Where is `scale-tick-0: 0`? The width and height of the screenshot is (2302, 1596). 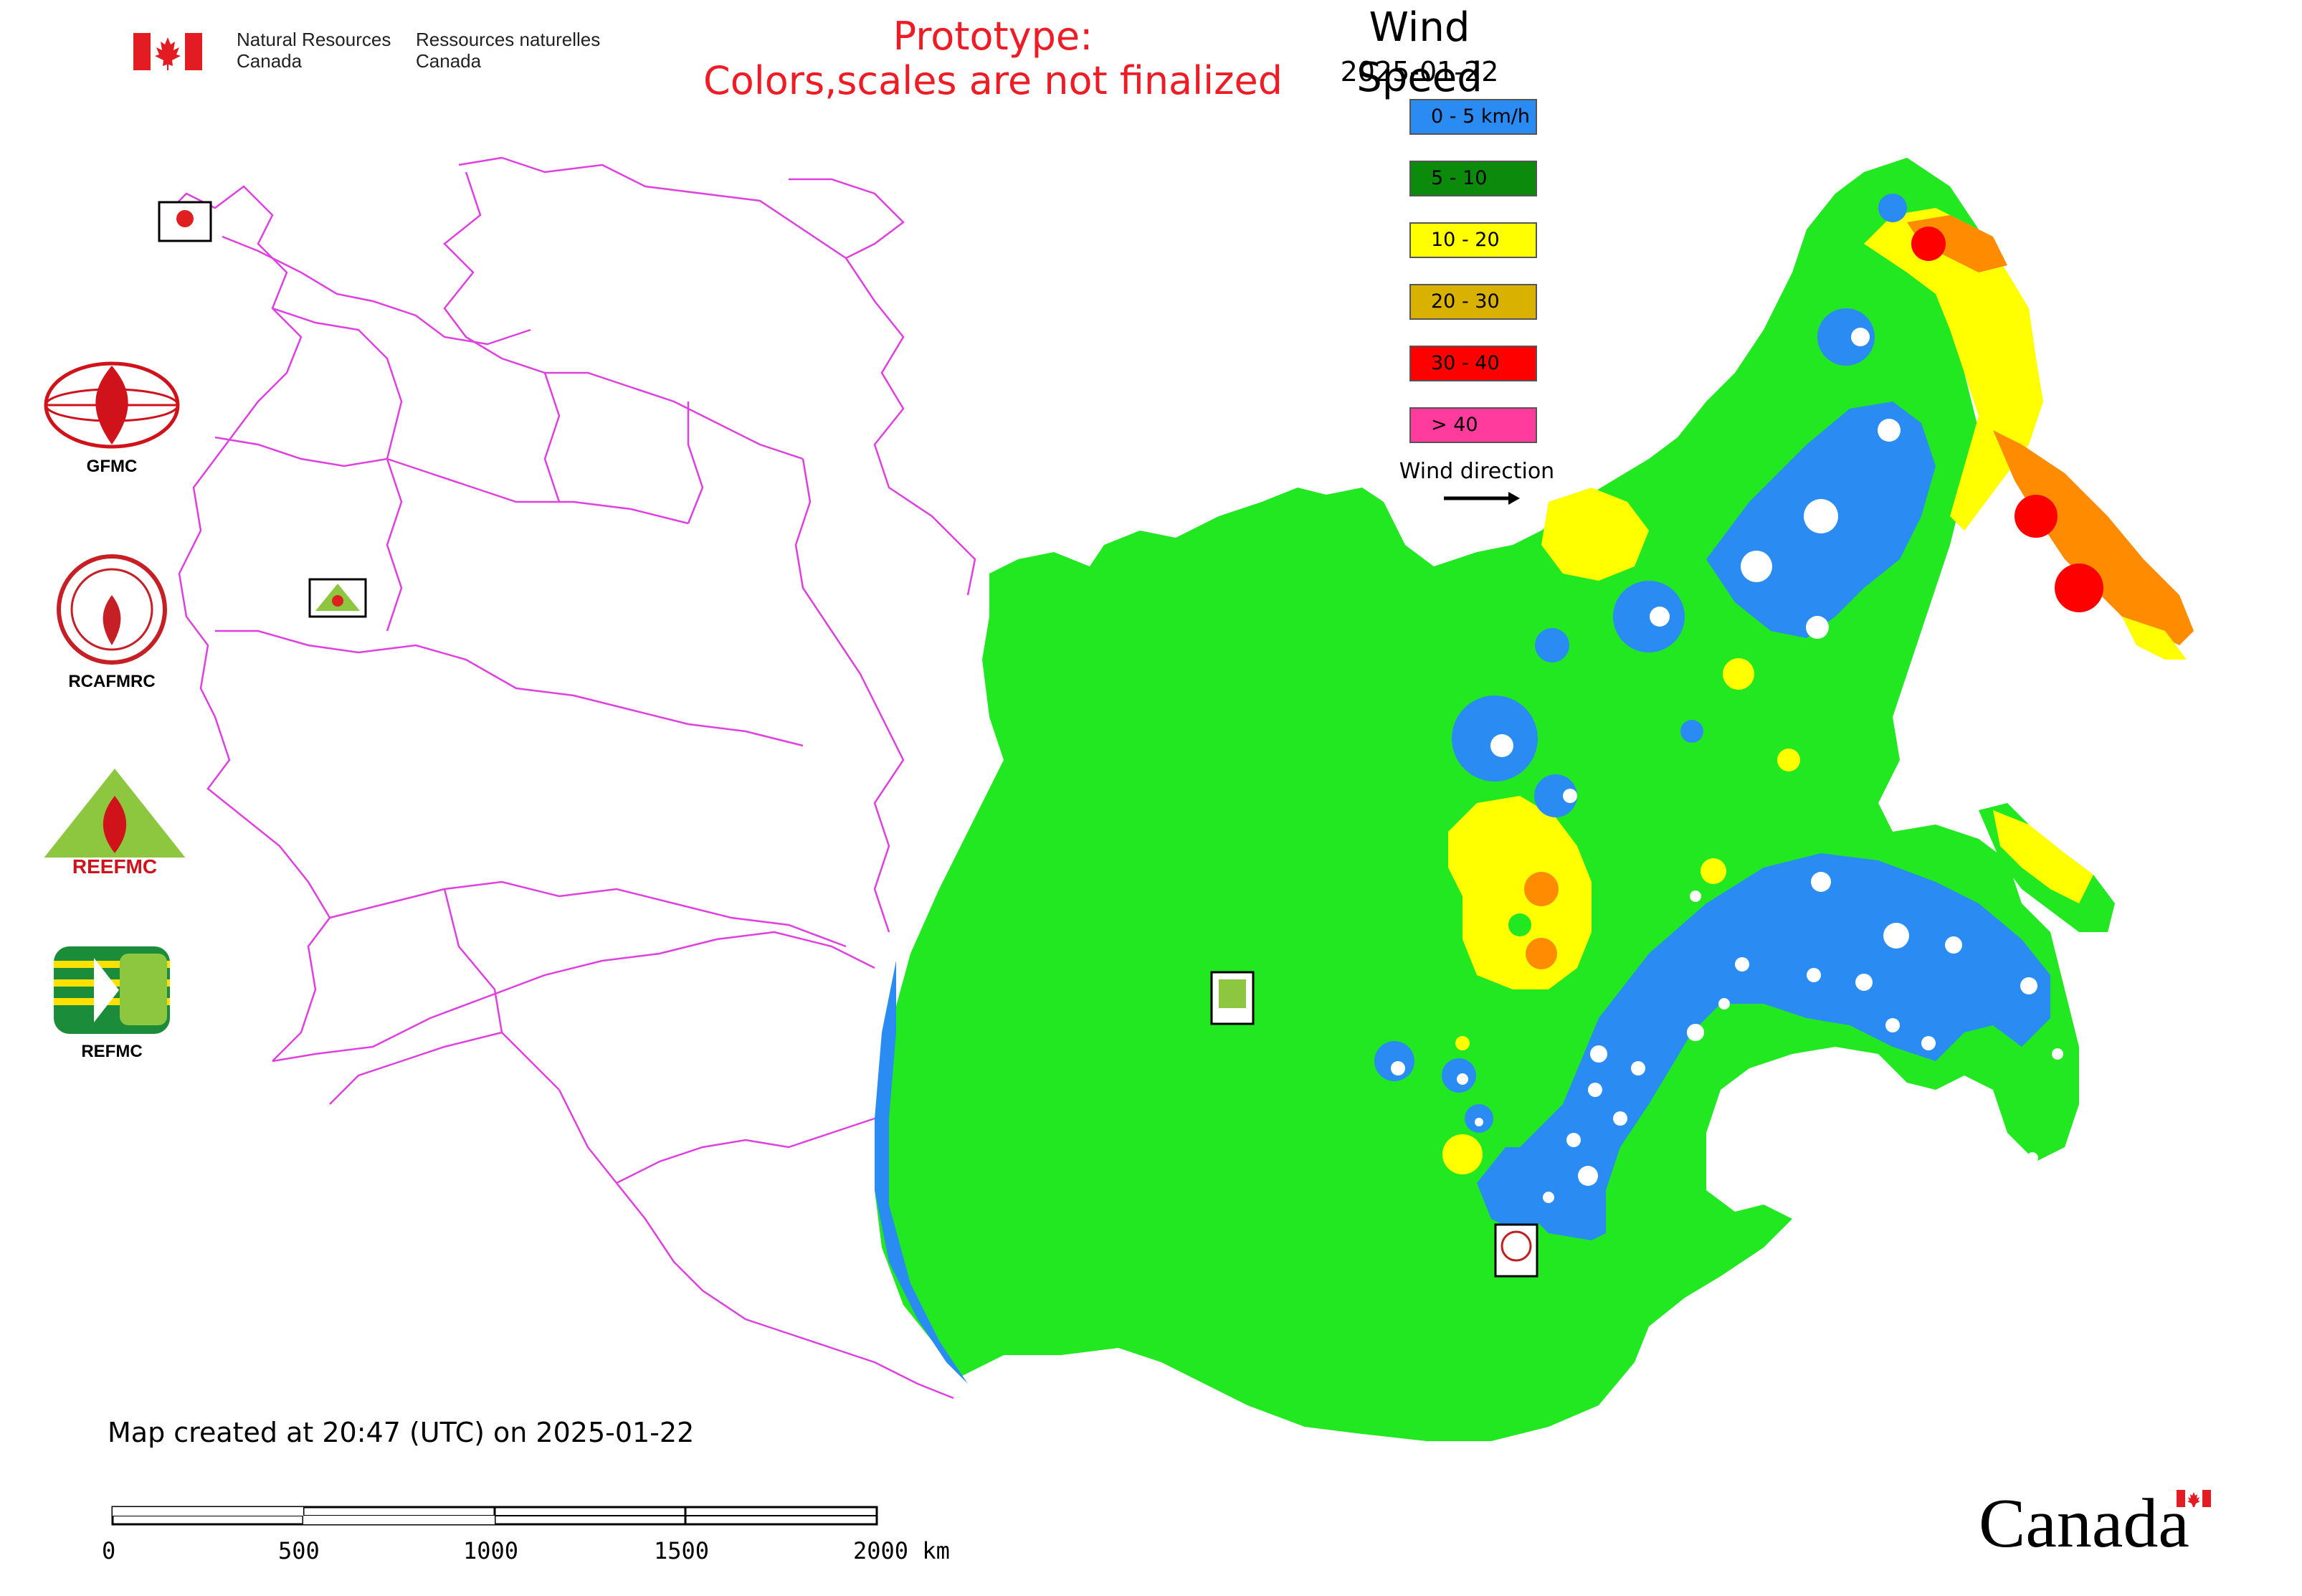 scale-tick-0: 0 is located at coordinates (109, 1550).